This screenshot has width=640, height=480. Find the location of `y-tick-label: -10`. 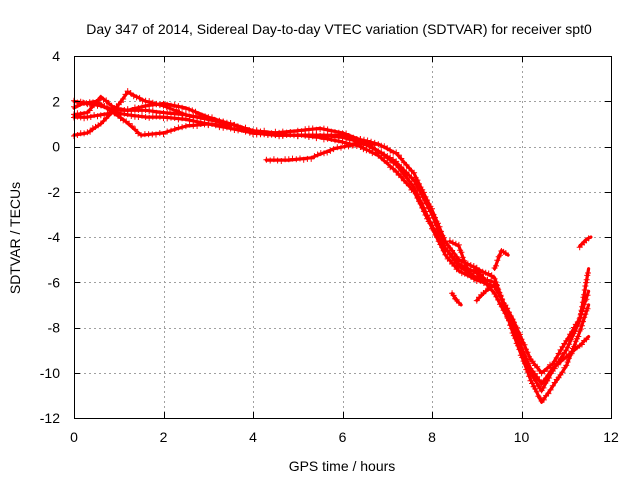

y-tick-label: -10 is located at coordinates (50, 373).